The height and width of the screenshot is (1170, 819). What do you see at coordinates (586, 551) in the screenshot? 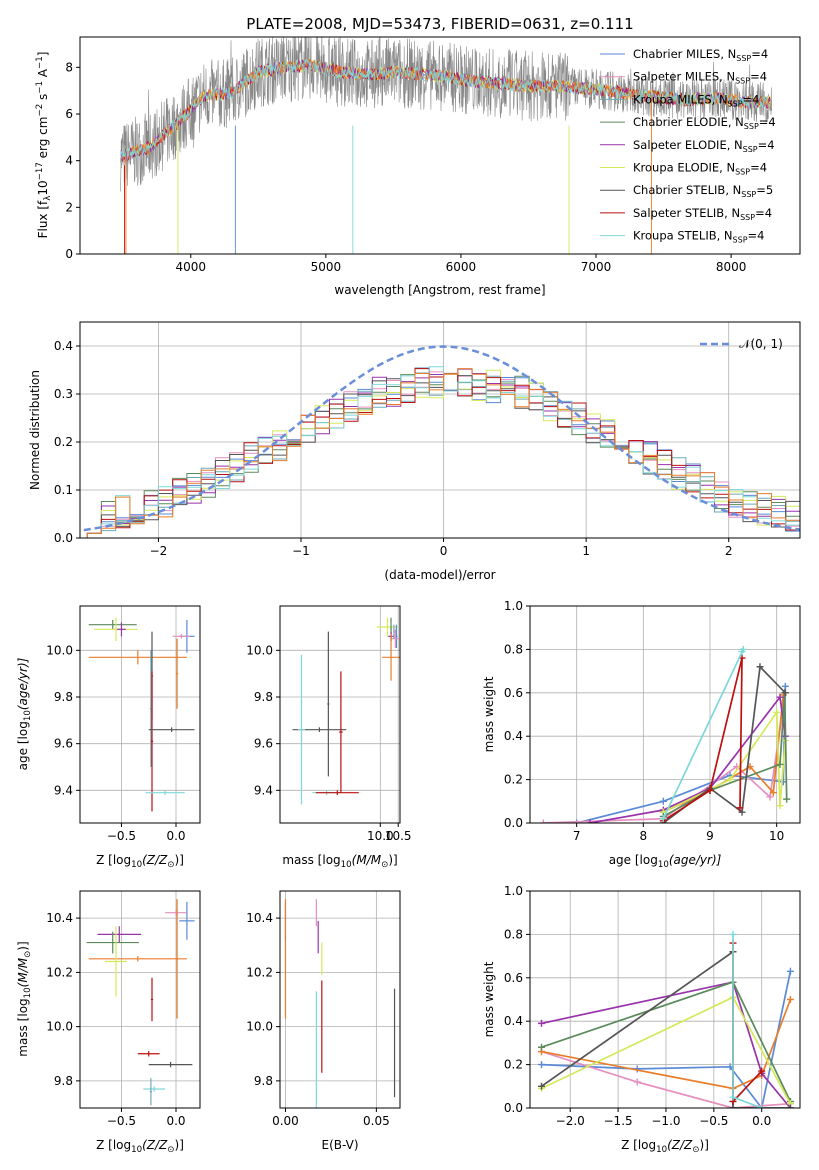
I see `x-tick-label: 1` at bounding box center [586, 551].